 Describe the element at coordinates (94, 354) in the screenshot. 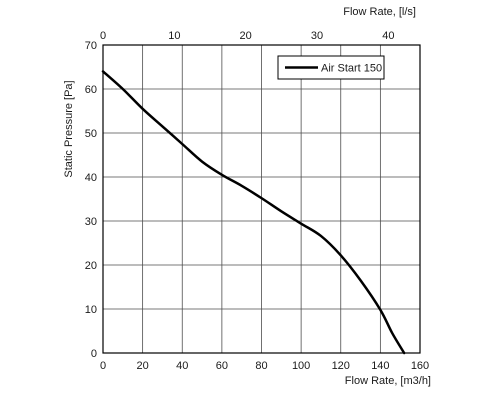

I see `y-tick-label: 0` at that location.